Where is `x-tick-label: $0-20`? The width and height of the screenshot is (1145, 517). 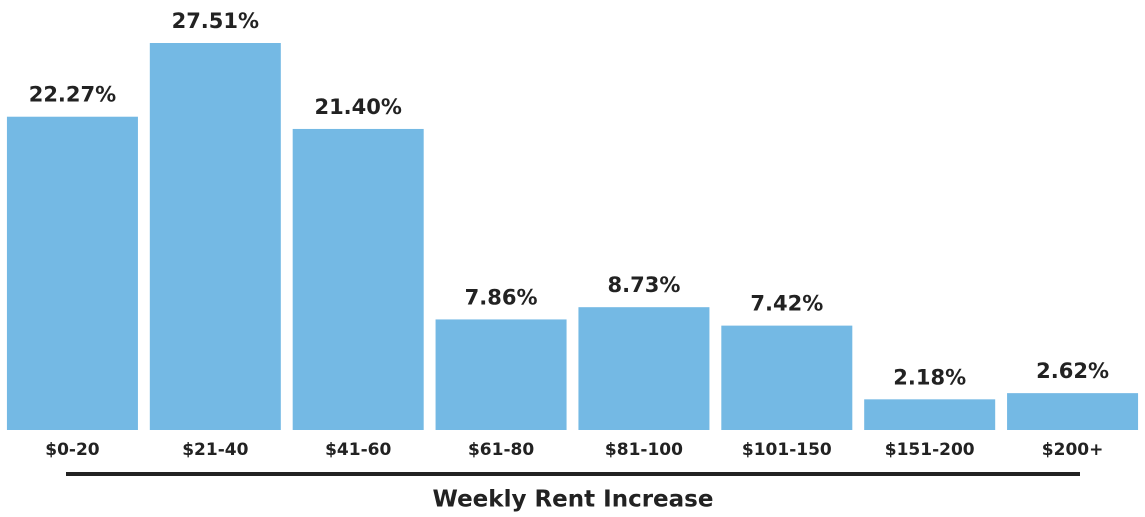
x-tick-label: $0-20 is located at coordinates (72, 450).